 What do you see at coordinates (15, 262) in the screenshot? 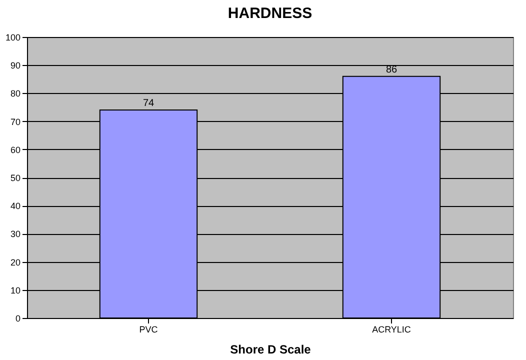
I see `y-tick-label: 20` at bounding box center [15, 262].